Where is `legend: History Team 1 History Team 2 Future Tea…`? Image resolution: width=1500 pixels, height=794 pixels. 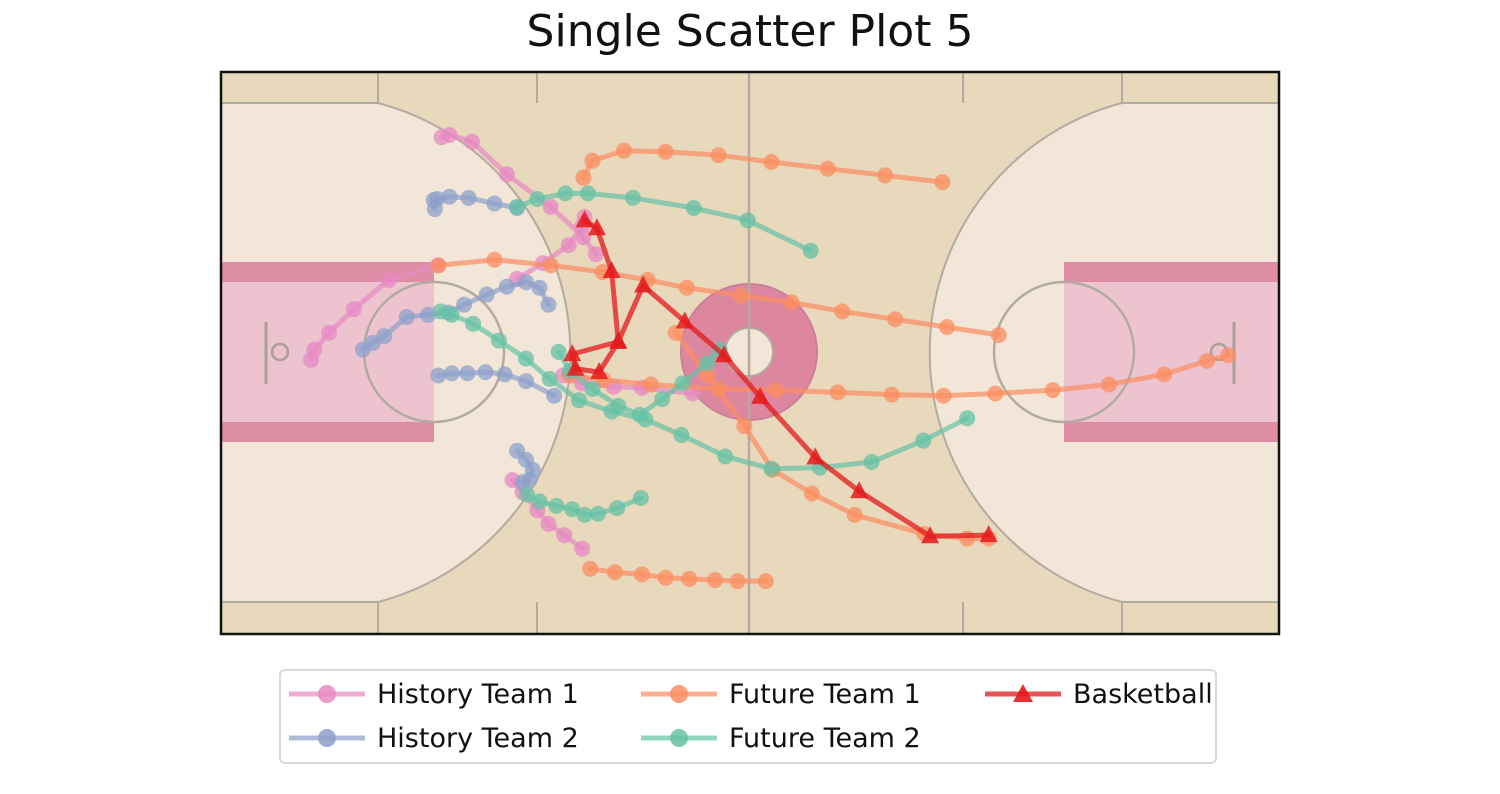 legend: History Team 1 History Team 2 Future Tea… is located at coordinates (748, 716).